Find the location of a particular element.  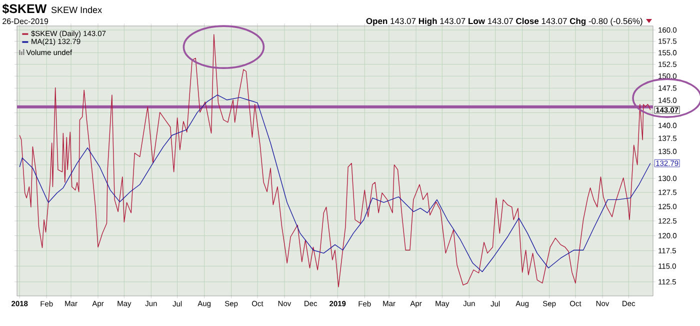

text: 26-Dec-2019 is located at coordinates (25, 21).